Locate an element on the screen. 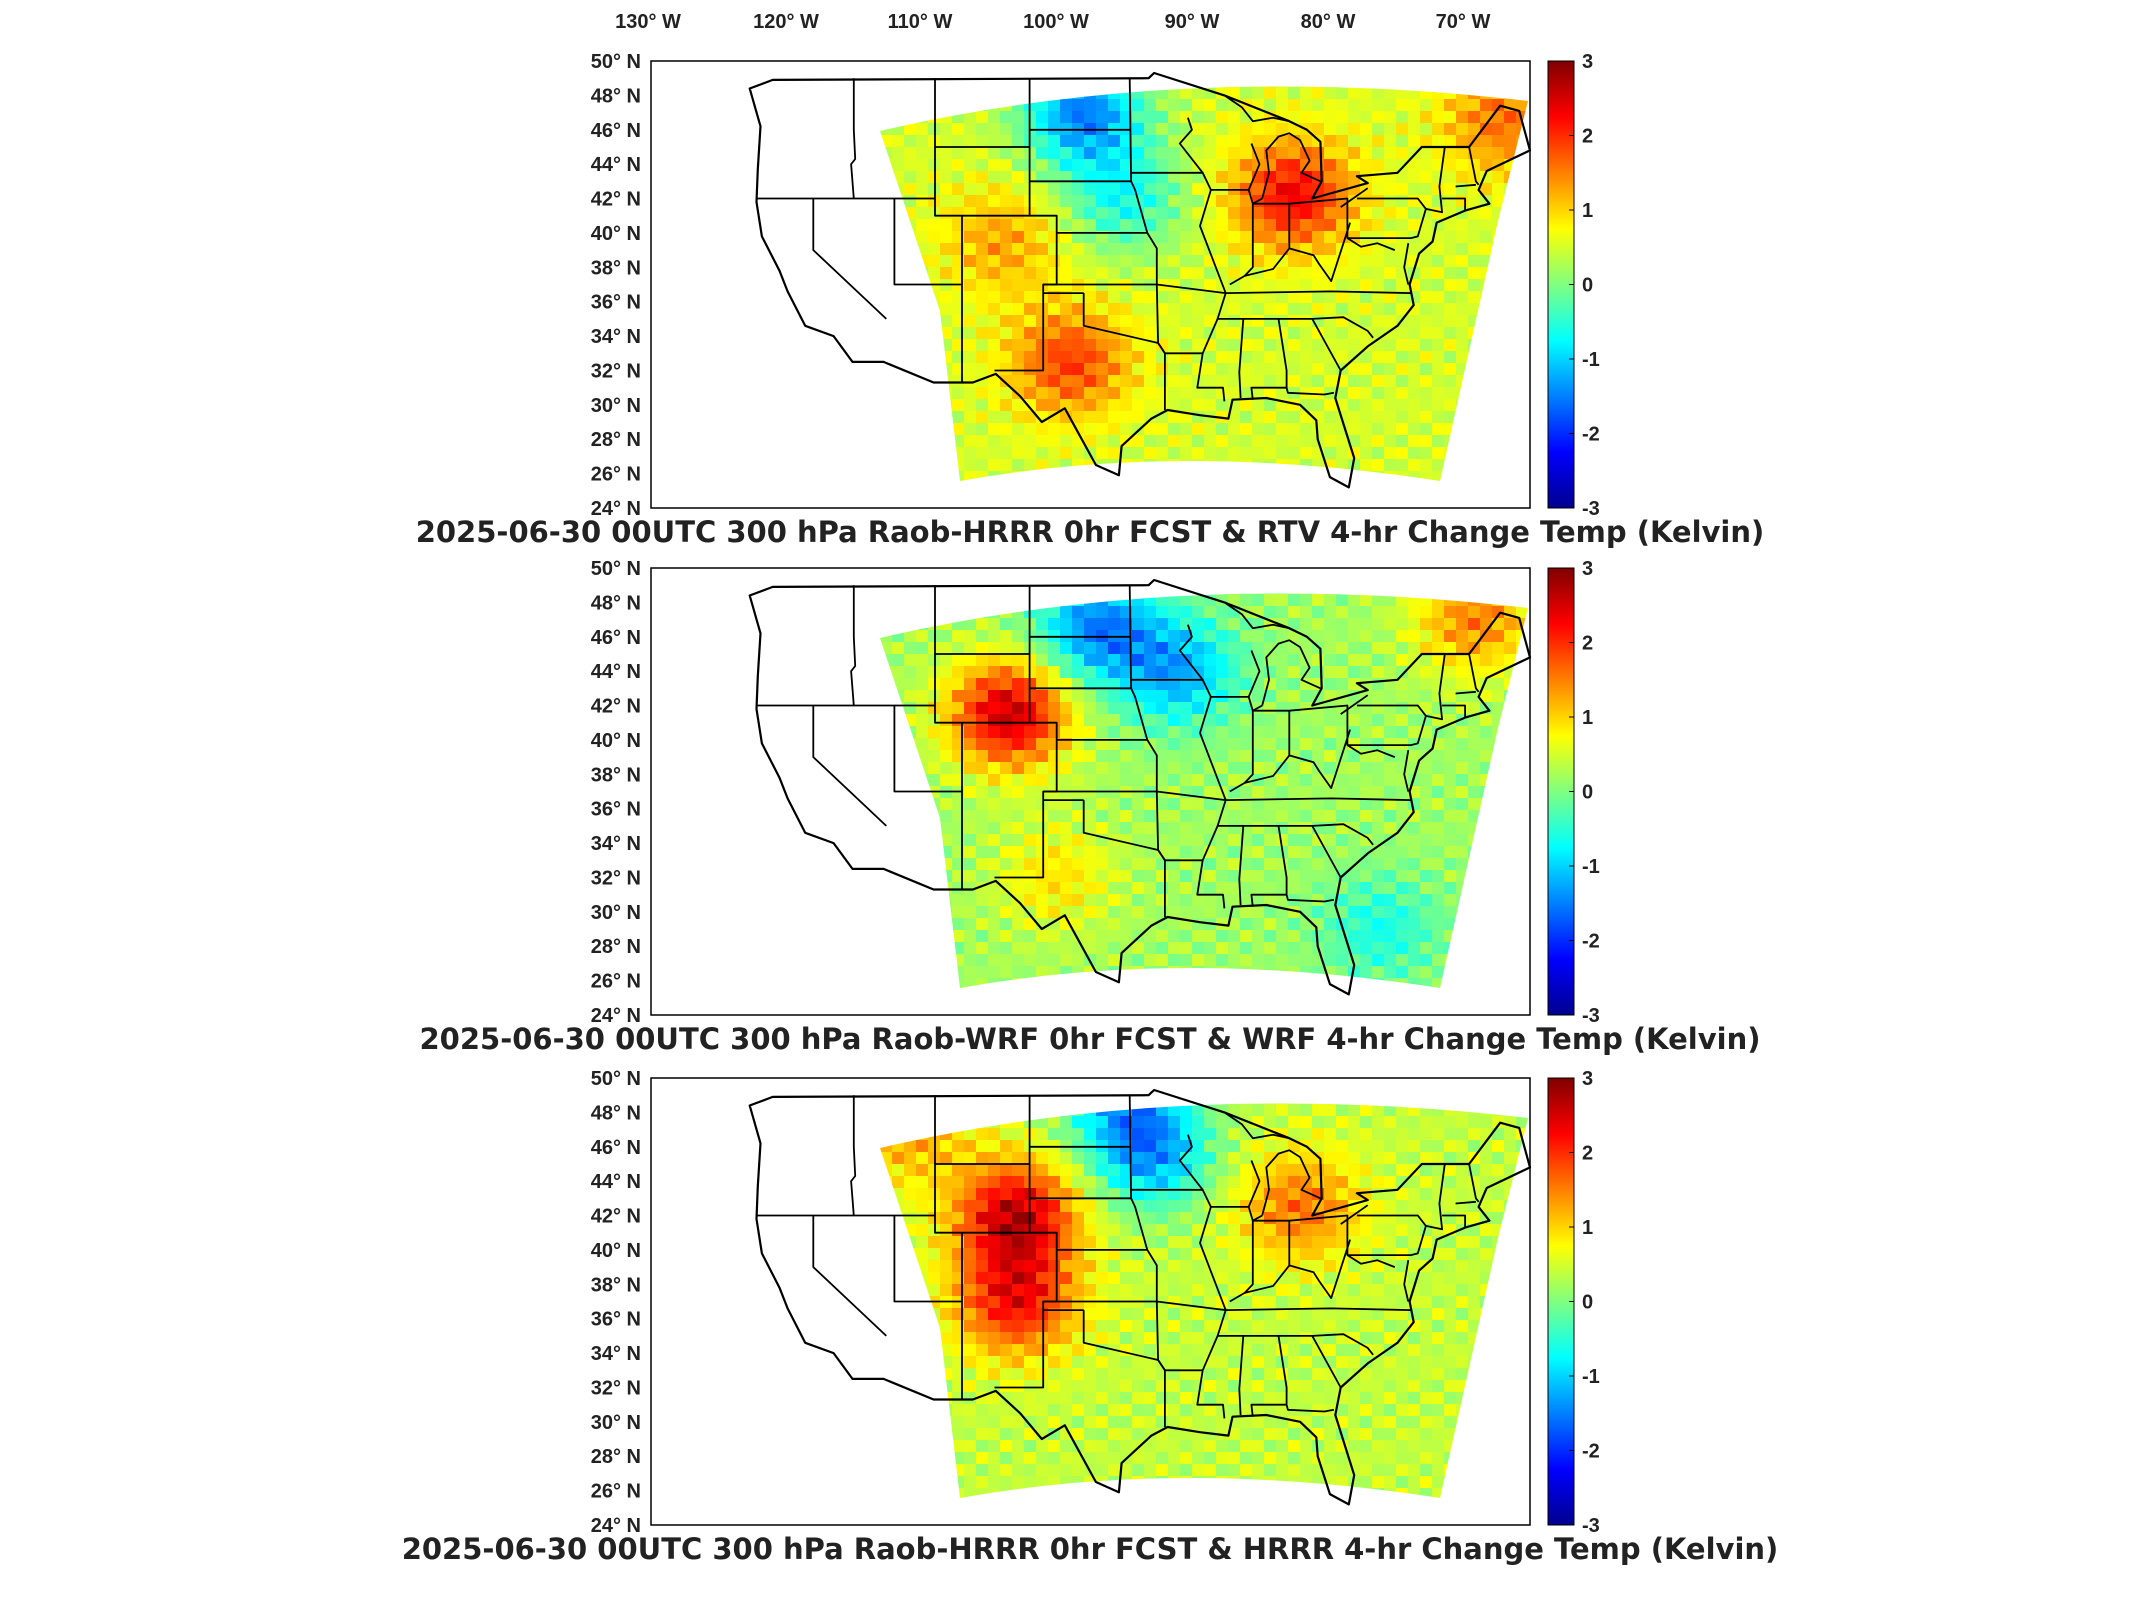 Image resolution: width=2133 pixels, height=1600 pixels. conus-outline is located at coordinates (1140, 1297).